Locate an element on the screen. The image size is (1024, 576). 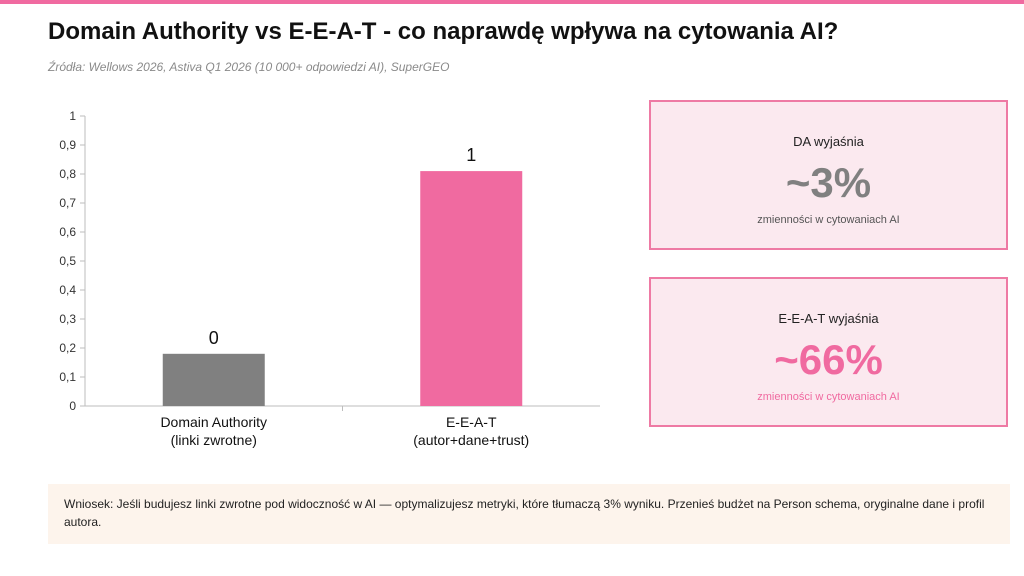
y-tick-label: 0,1 is located at coordinates (67, 377).